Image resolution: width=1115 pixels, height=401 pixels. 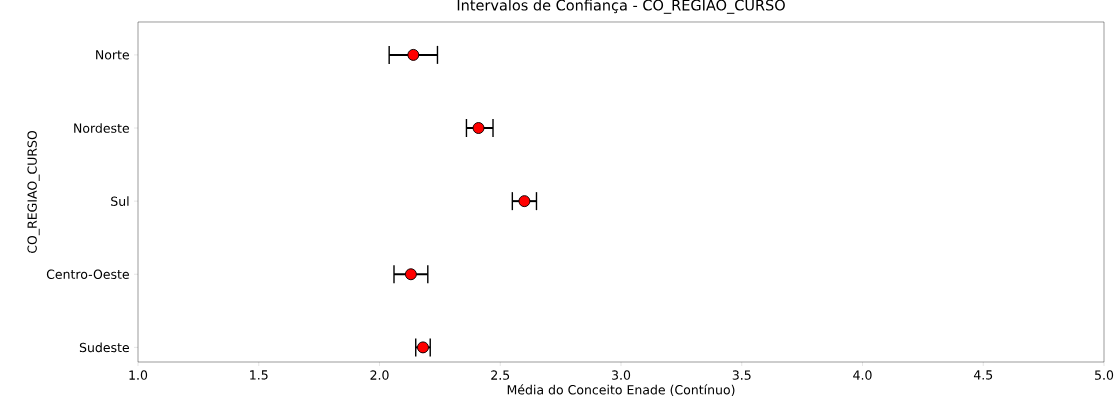 What do you see at coordinates (138, 375) in the screenshot?
I see `x-tick-label: 1.0` at bounding box center [138, 375].